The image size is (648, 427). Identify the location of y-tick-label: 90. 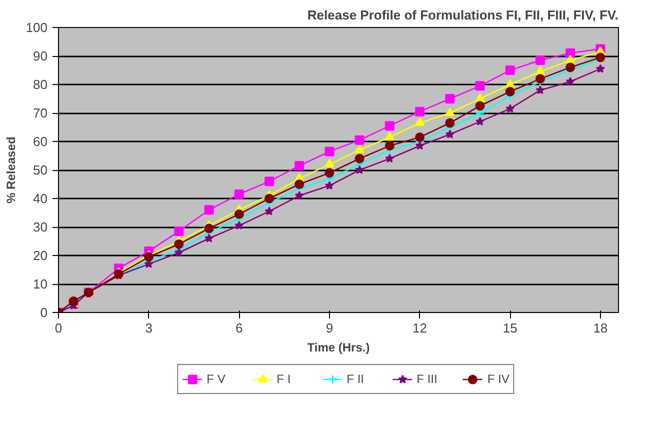
(40, 56).